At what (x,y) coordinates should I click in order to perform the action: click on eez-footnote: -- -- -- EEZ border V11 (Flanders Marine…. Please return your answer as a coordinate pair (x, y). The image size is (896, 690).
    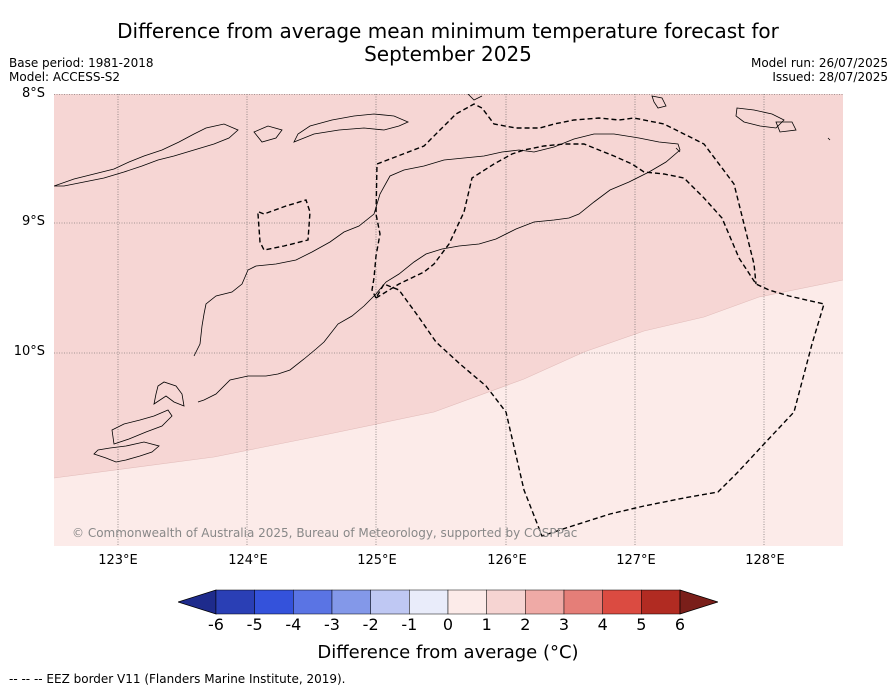
    Looking at the image, I should click on (177, 679).